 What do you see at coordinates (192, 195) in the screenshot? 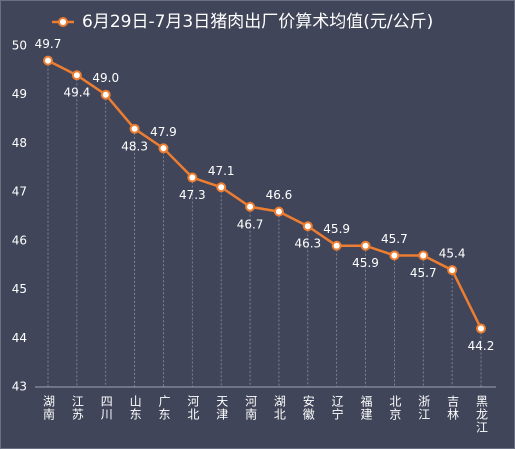
I see `data-label: 47.3` at bounding box center [192, 195].